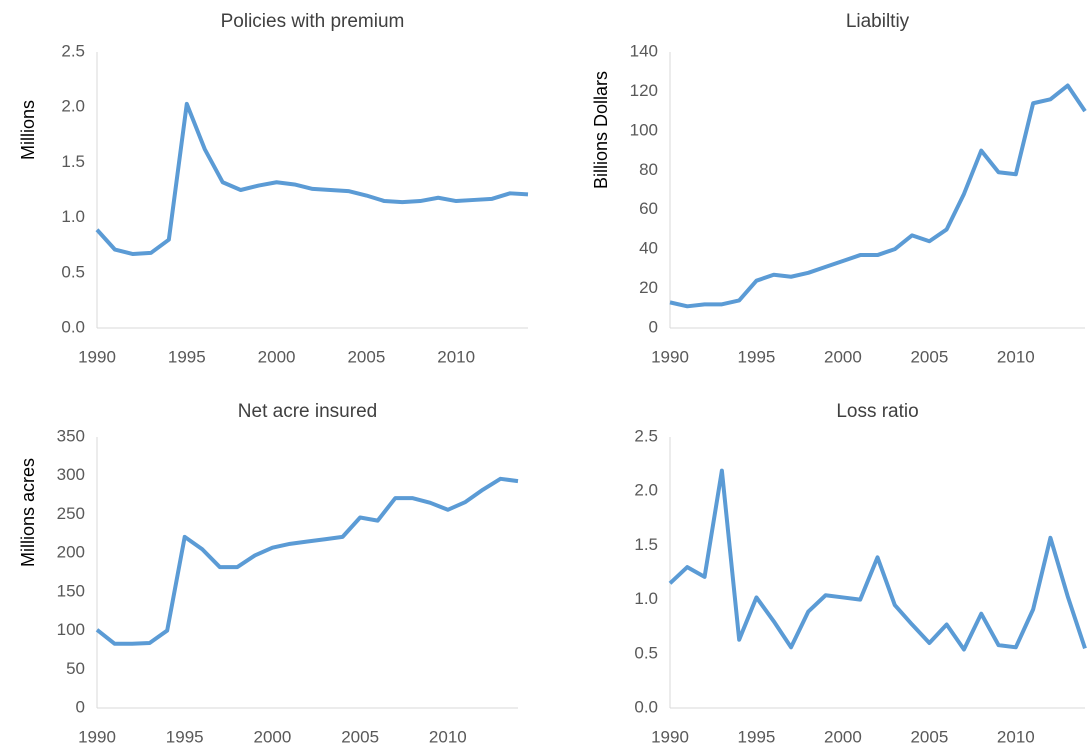  Describe the element at coordinates (71, 474) in the screenshot. I see `y-tick-label: 300` at that location.